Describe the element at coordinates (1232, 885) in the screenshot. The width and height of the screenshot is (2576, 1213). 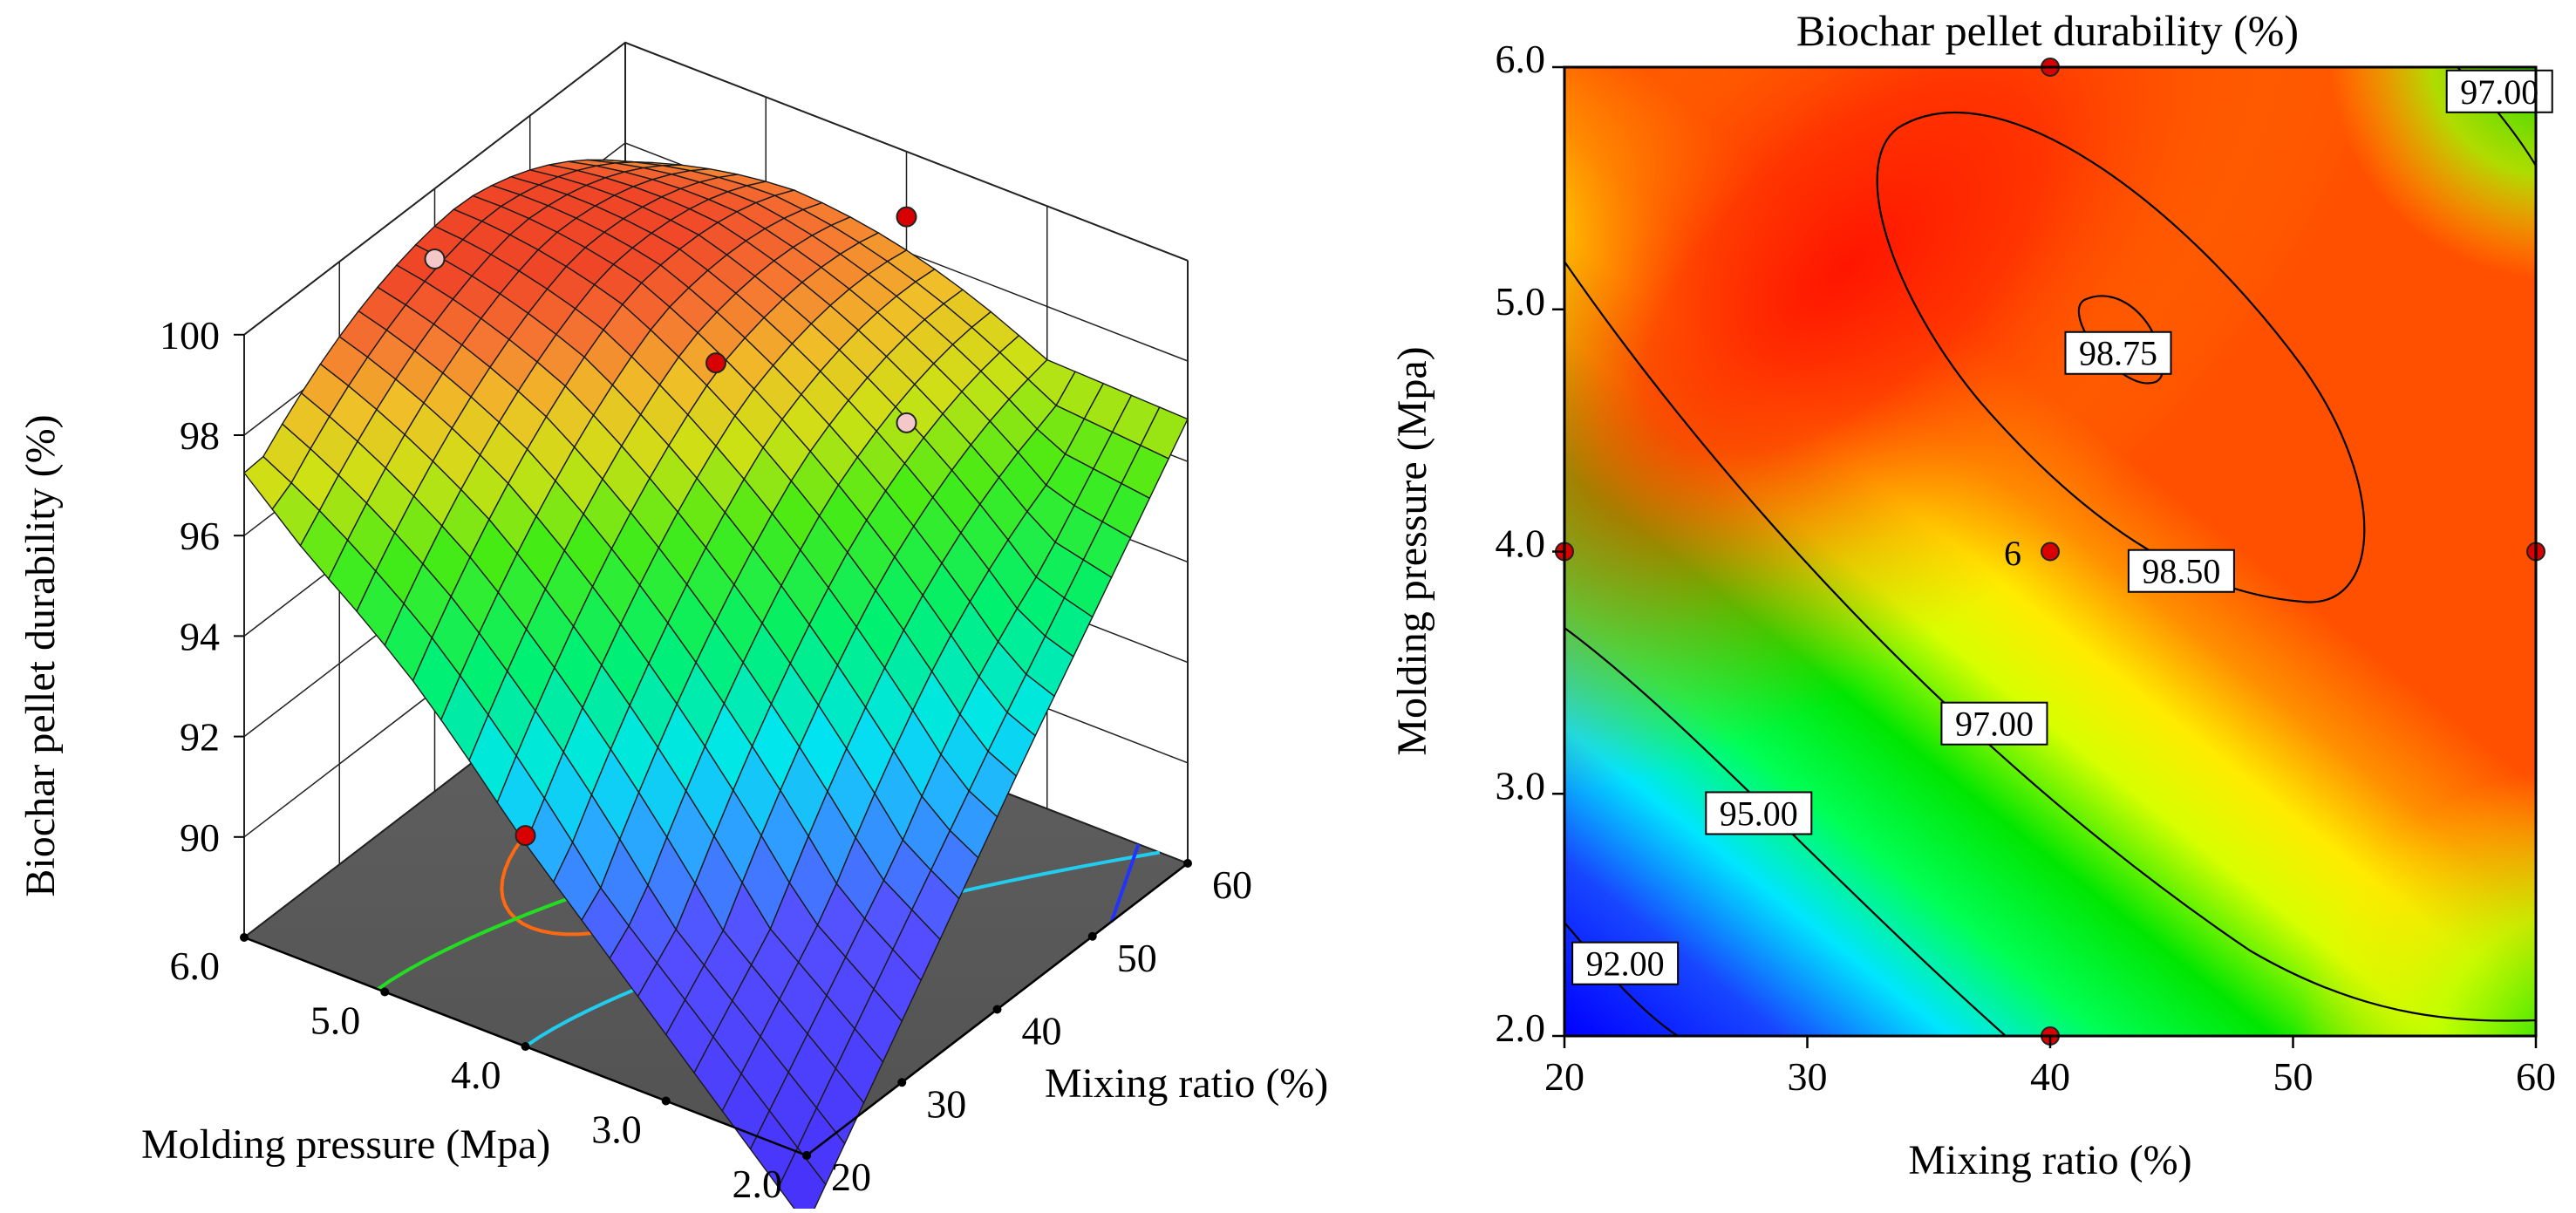
I see `mixing-tick-label: 60` at that location.